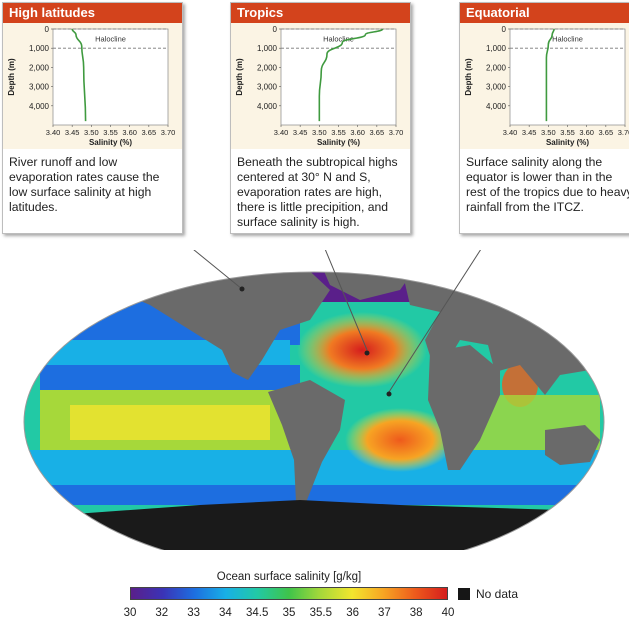 The image size is (629, 621). I want to click on colorbar-tick-label: 37, so click(384, 613).